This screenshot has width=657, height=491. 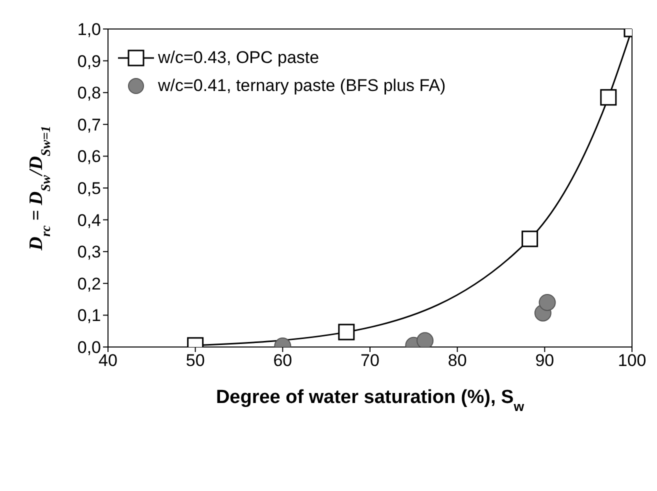 What do you see at coordinates (108, 360) in the screenshot?
I see `x-tick-label: 40` at bounding box center [108, 360].